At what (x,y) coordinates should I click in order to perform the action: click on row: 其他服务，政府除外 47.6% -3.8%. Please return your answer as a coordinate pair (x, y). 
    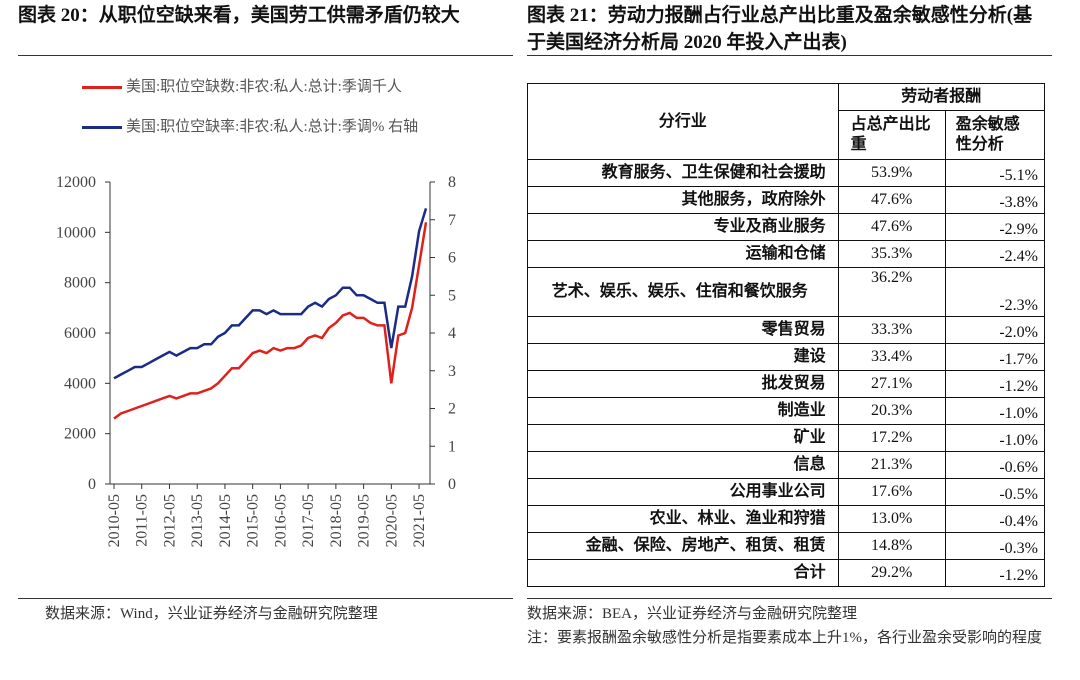
    Looking at the image, I should click on (786, 200).